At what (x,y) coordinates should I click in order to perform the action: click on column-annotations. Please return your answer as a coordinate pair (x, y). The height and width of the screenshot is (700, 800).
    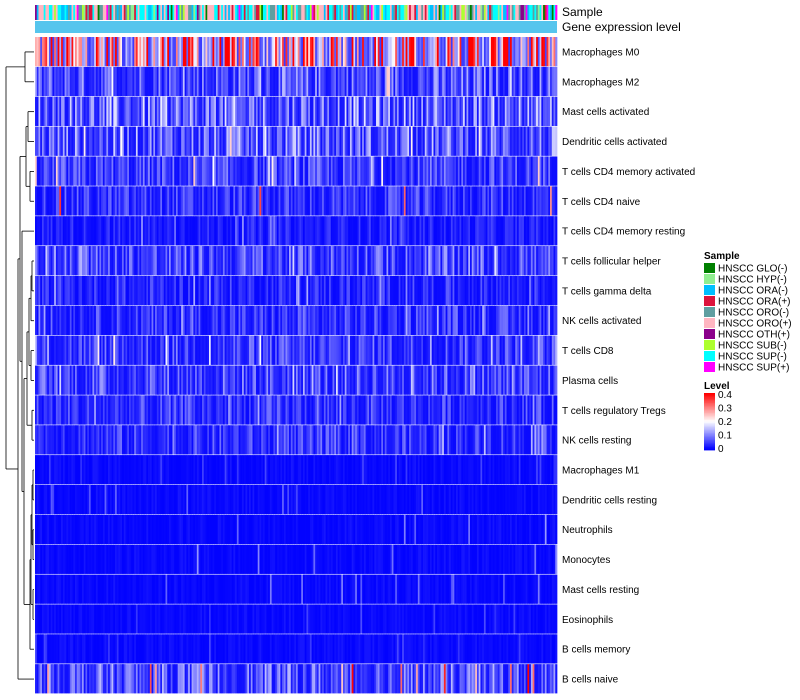
    Looking at the image, I should click on (296, 19).